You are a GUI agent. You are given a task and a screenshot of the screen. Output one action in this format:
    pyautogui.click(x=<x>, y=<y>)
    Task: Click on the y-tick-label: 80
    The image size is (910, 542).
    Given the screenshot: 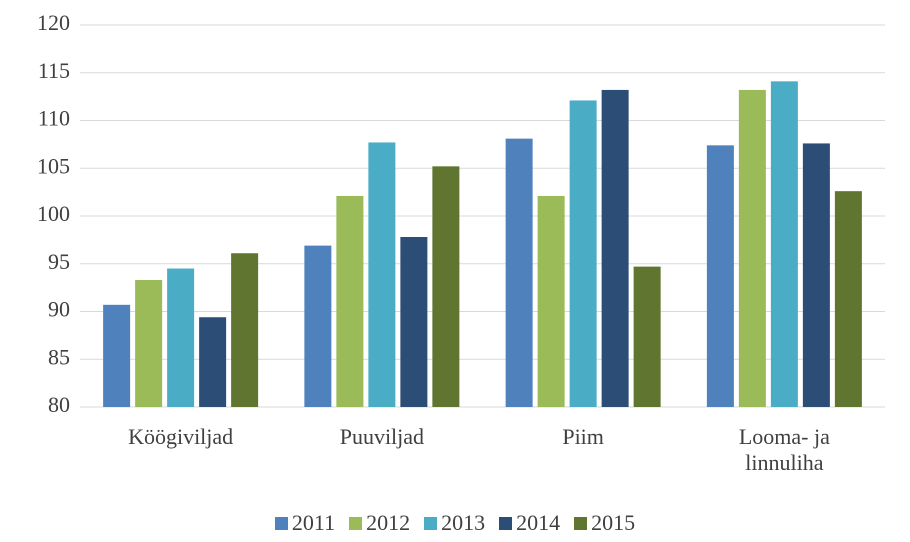 What is the action you would take?
    pyautogui.click(x=59, y=404)
    